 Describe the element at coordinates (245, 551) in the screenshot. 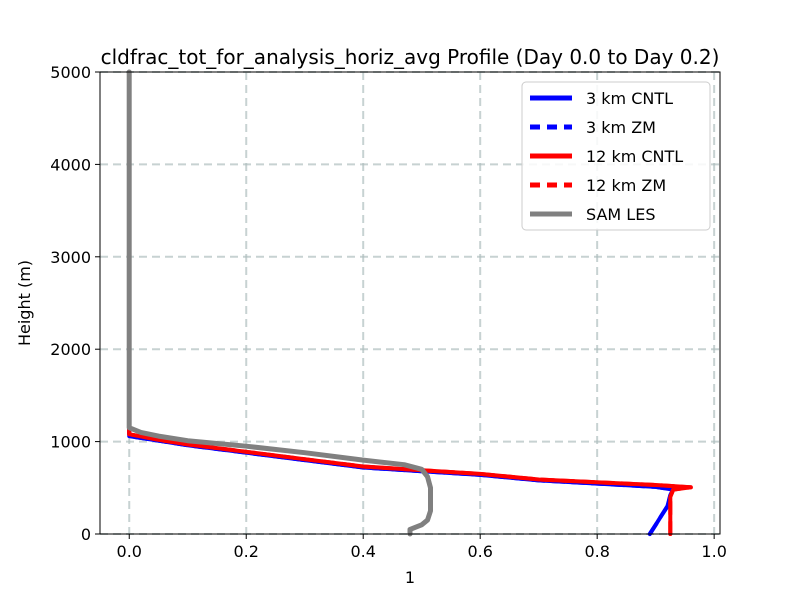

I see `x-tick-label: 0.2` at that location.